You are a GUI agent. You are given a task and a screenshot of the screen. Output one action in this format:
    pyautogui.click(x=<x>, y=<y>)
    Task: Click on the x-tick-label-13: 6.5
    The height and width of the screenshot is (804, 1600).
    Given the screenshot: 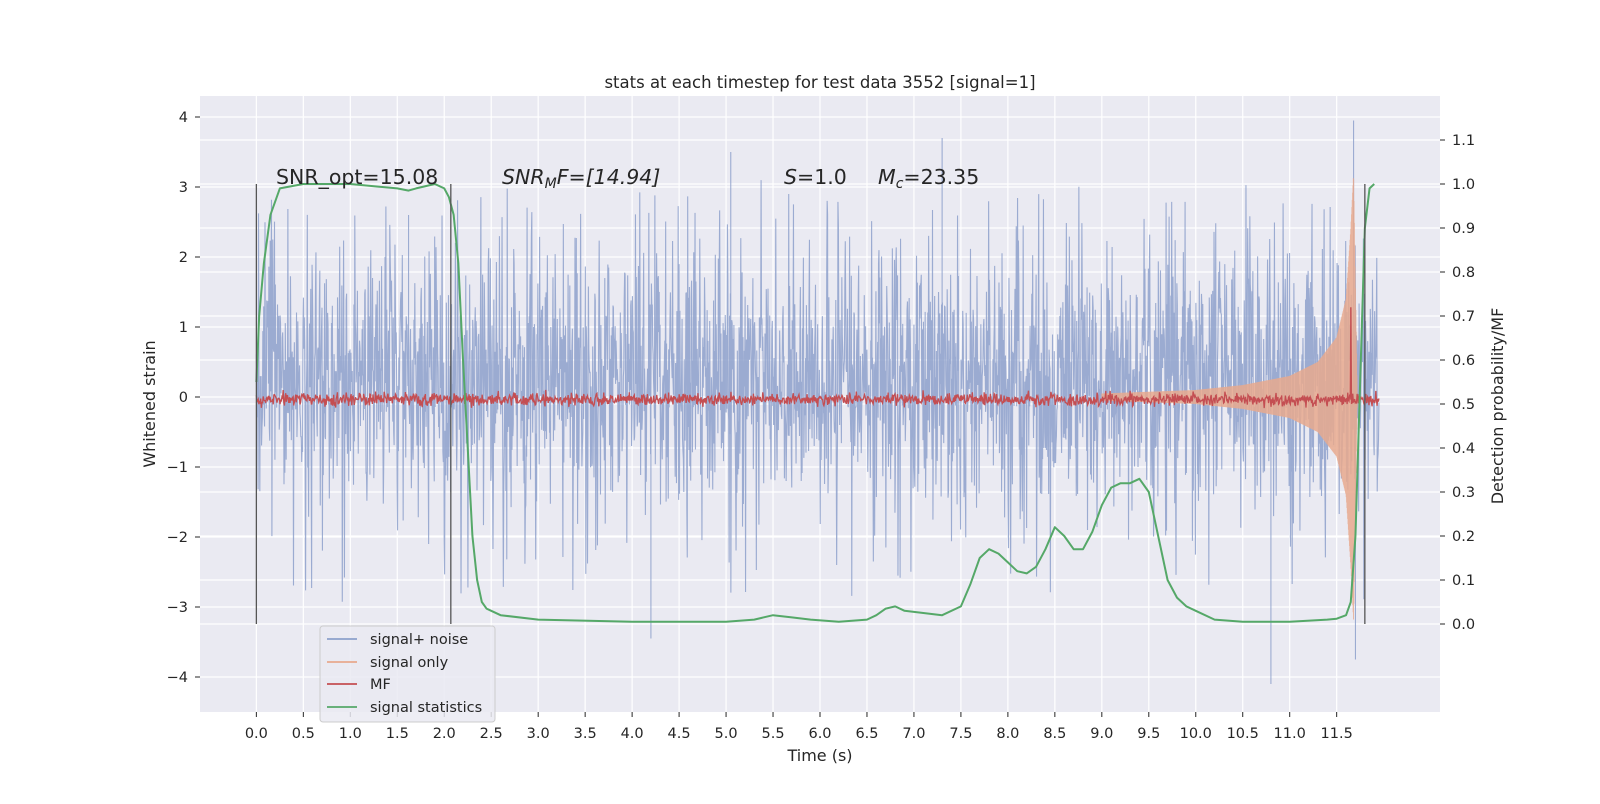 What is the action you would take?
    pyautogui.click(x=866, y=734)
    